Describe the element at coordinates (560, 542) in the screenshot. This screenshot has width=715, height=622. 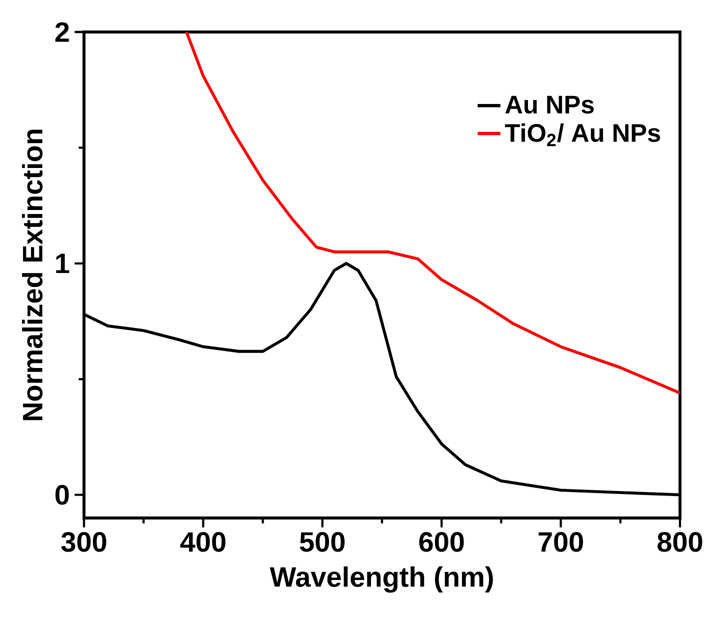
I see `x-tick-label: 700` at that location.